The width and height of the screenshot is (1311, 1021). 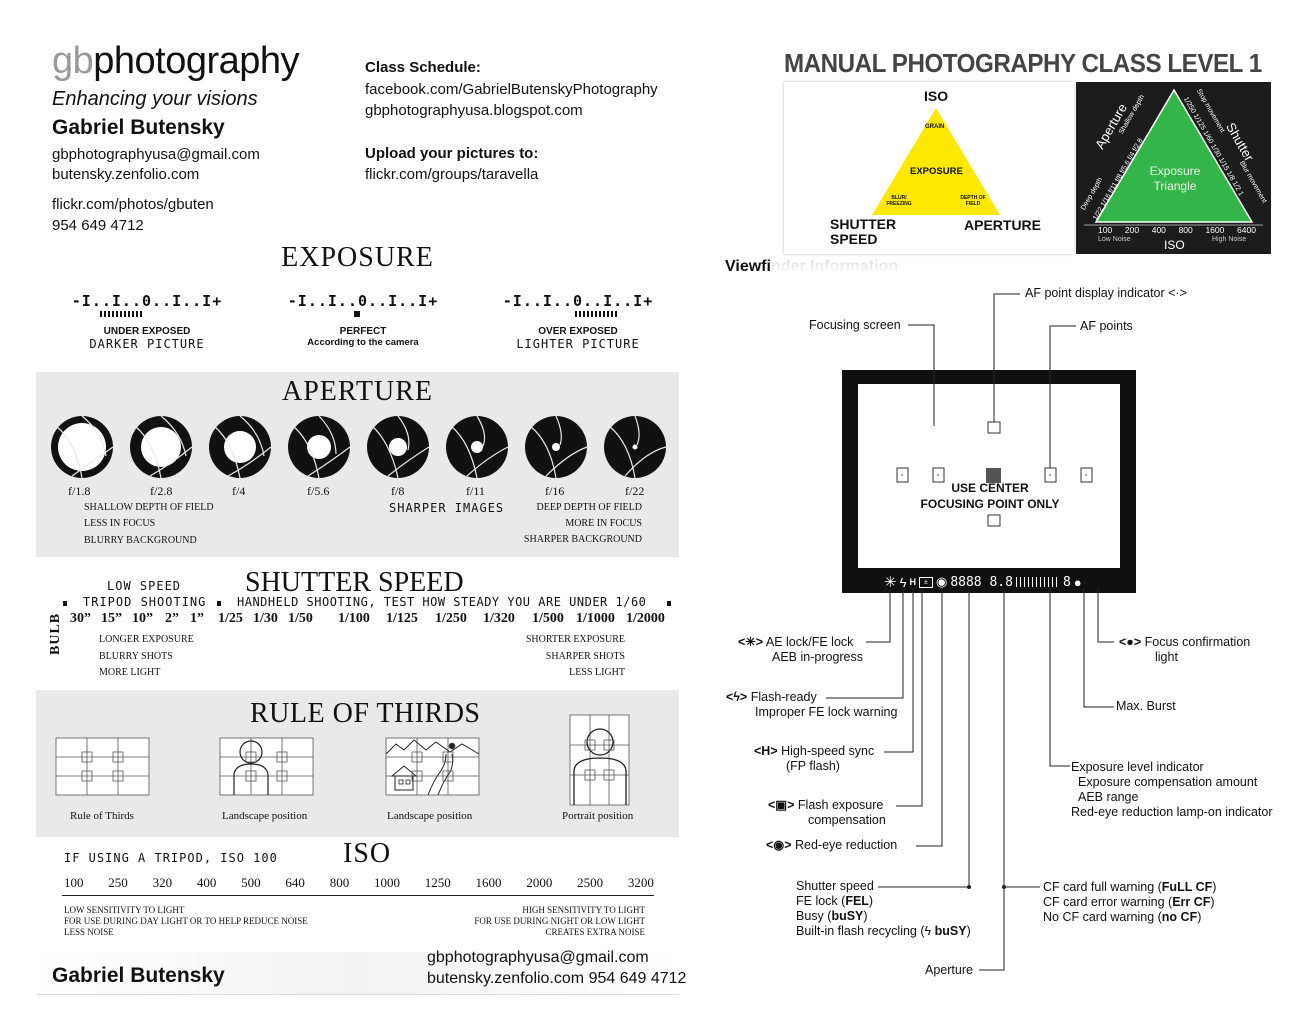 What do you see at coordinates (140, 540) in the screenshot?
I see `aperture-note-left: BLURRY BACKGROUND` at bounding box center [140, 540].